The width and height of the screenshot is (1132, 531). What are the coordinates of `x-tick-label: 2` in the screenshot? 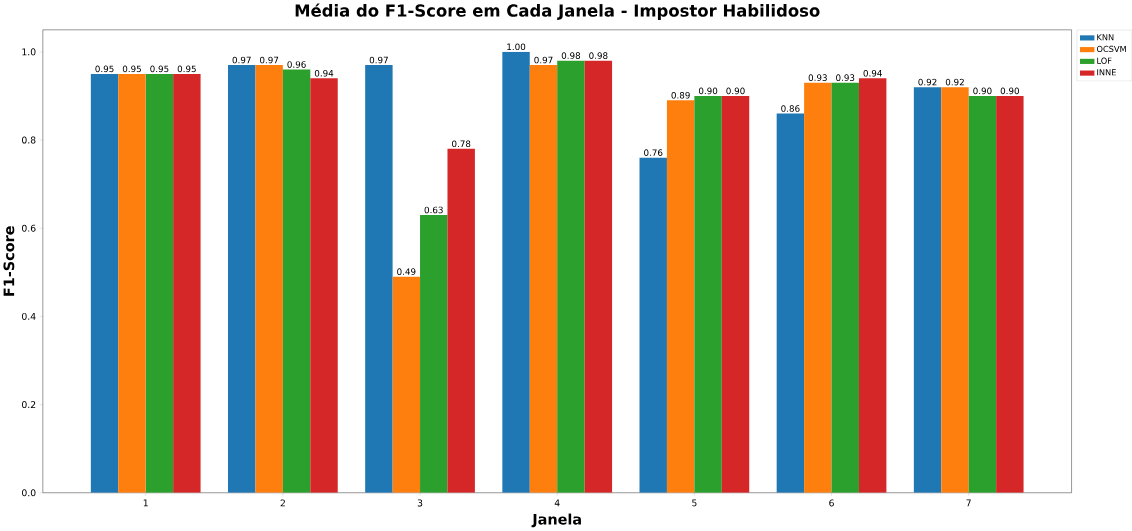 It's located at (282, 503).